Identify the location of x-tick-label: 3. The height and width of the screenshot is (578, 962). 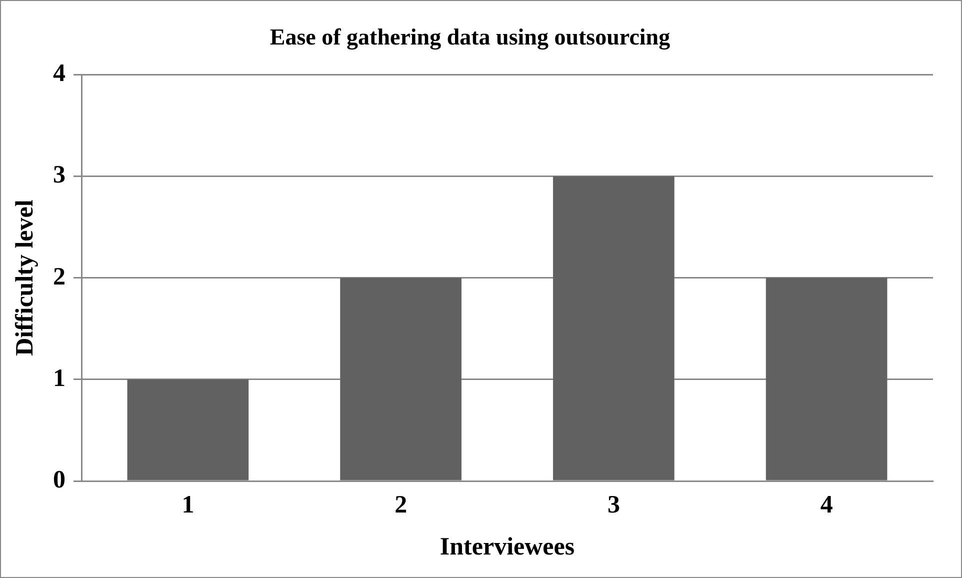
(613, 504).